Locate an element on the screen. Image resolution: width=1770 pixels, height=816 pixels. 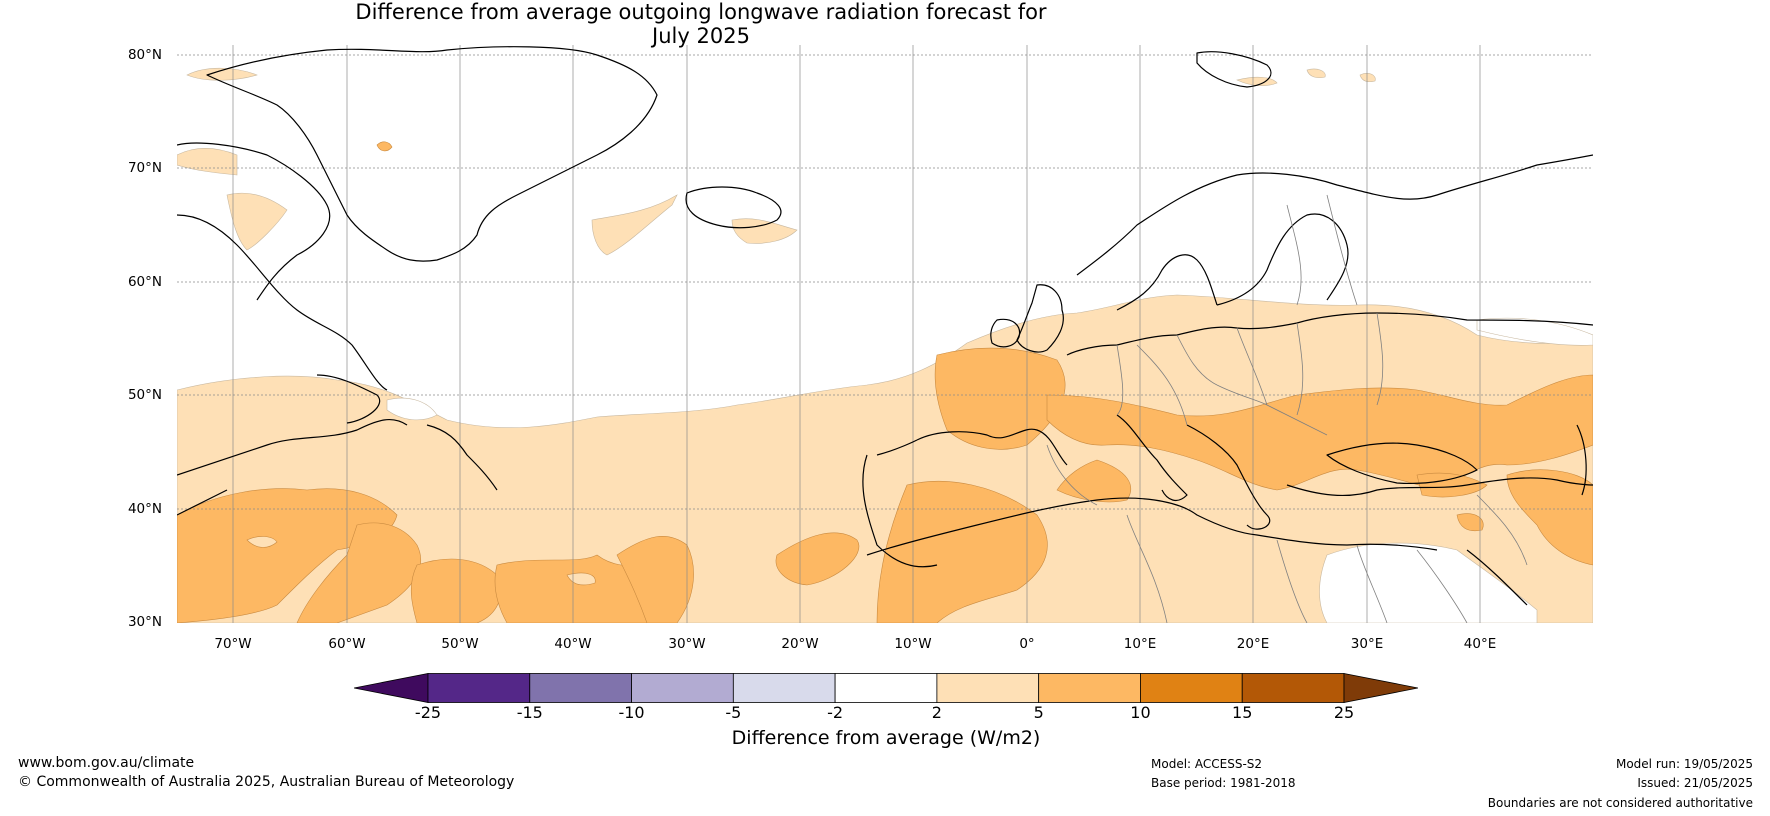
colorbar is located at coordinates (886, 688).